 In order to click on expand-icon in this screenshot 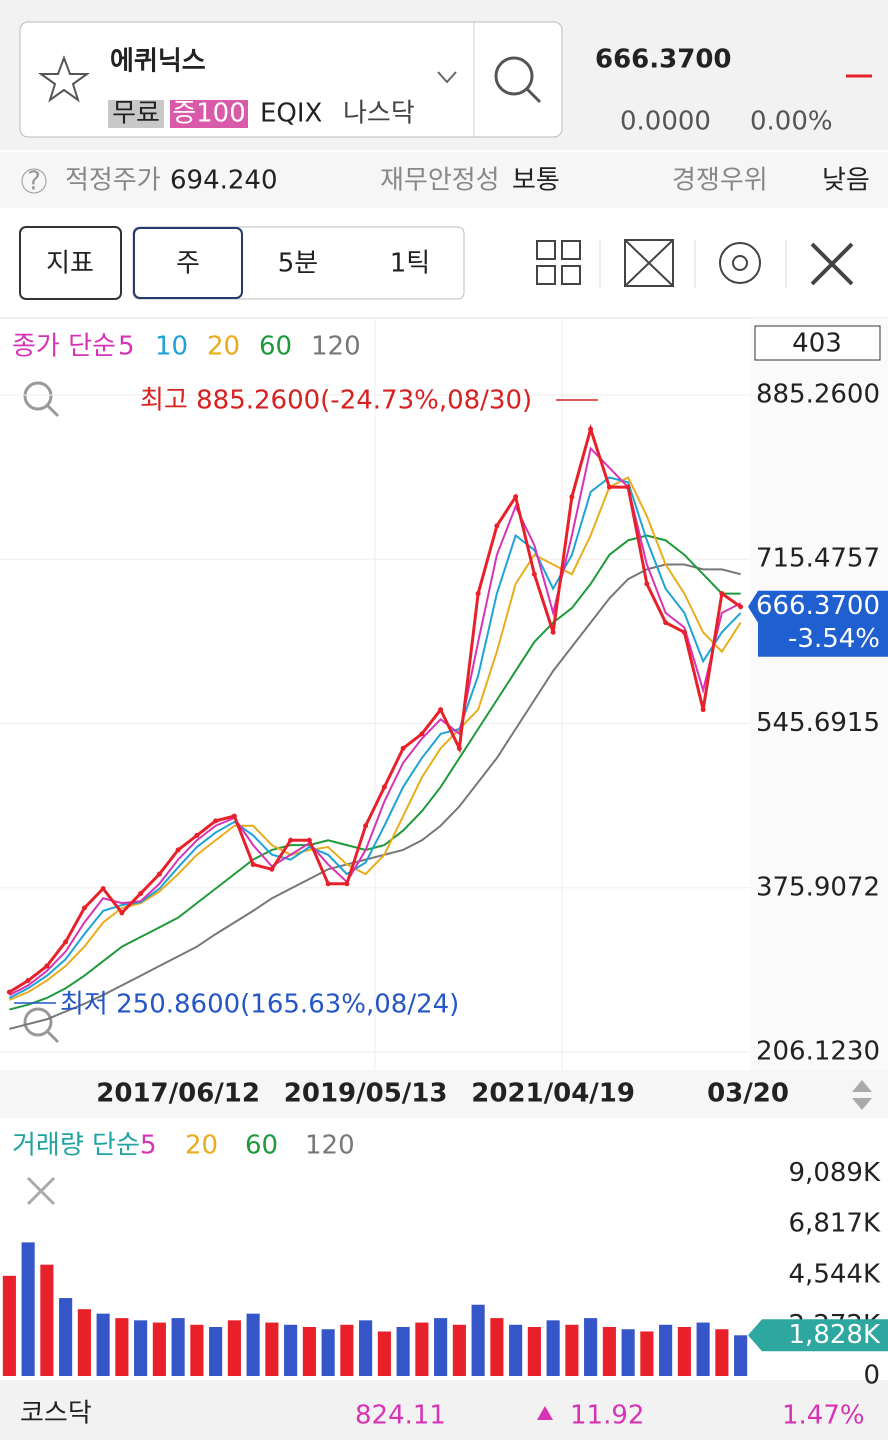, I will do `click(649, 263)`.